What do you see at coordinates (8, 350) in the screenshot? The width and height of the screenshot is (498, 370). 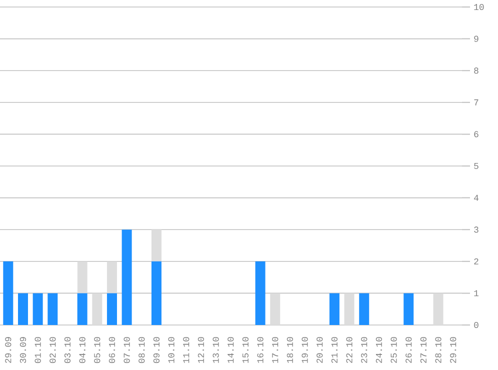 I see `x-tick-label: 29.09` at bounding box center [8, 350].